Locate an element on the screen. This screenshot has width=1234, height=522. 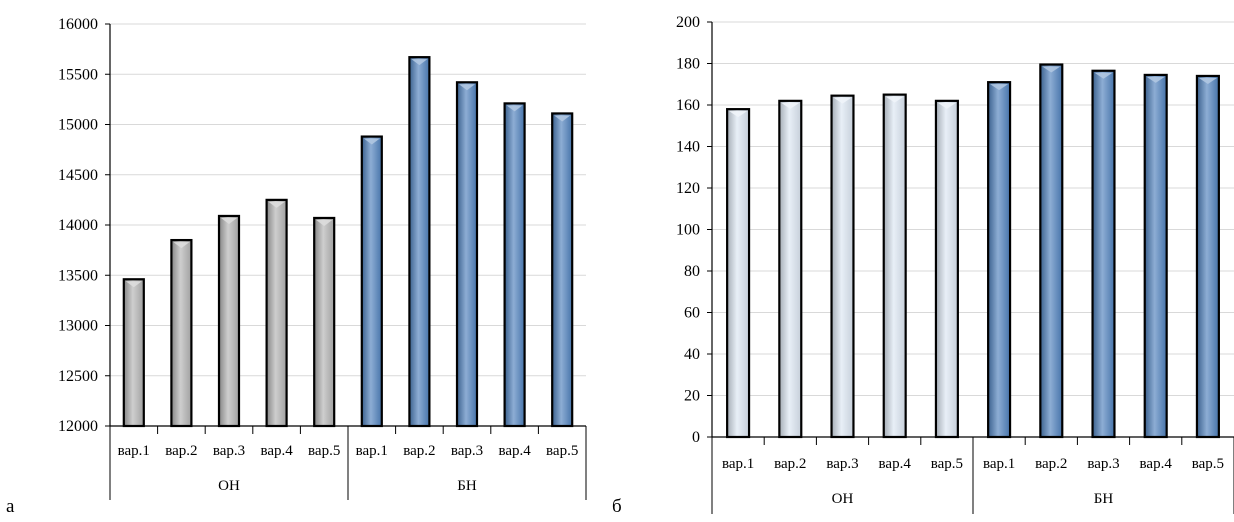
y-tick-label: 12000 is located at coordinates (78, 426).